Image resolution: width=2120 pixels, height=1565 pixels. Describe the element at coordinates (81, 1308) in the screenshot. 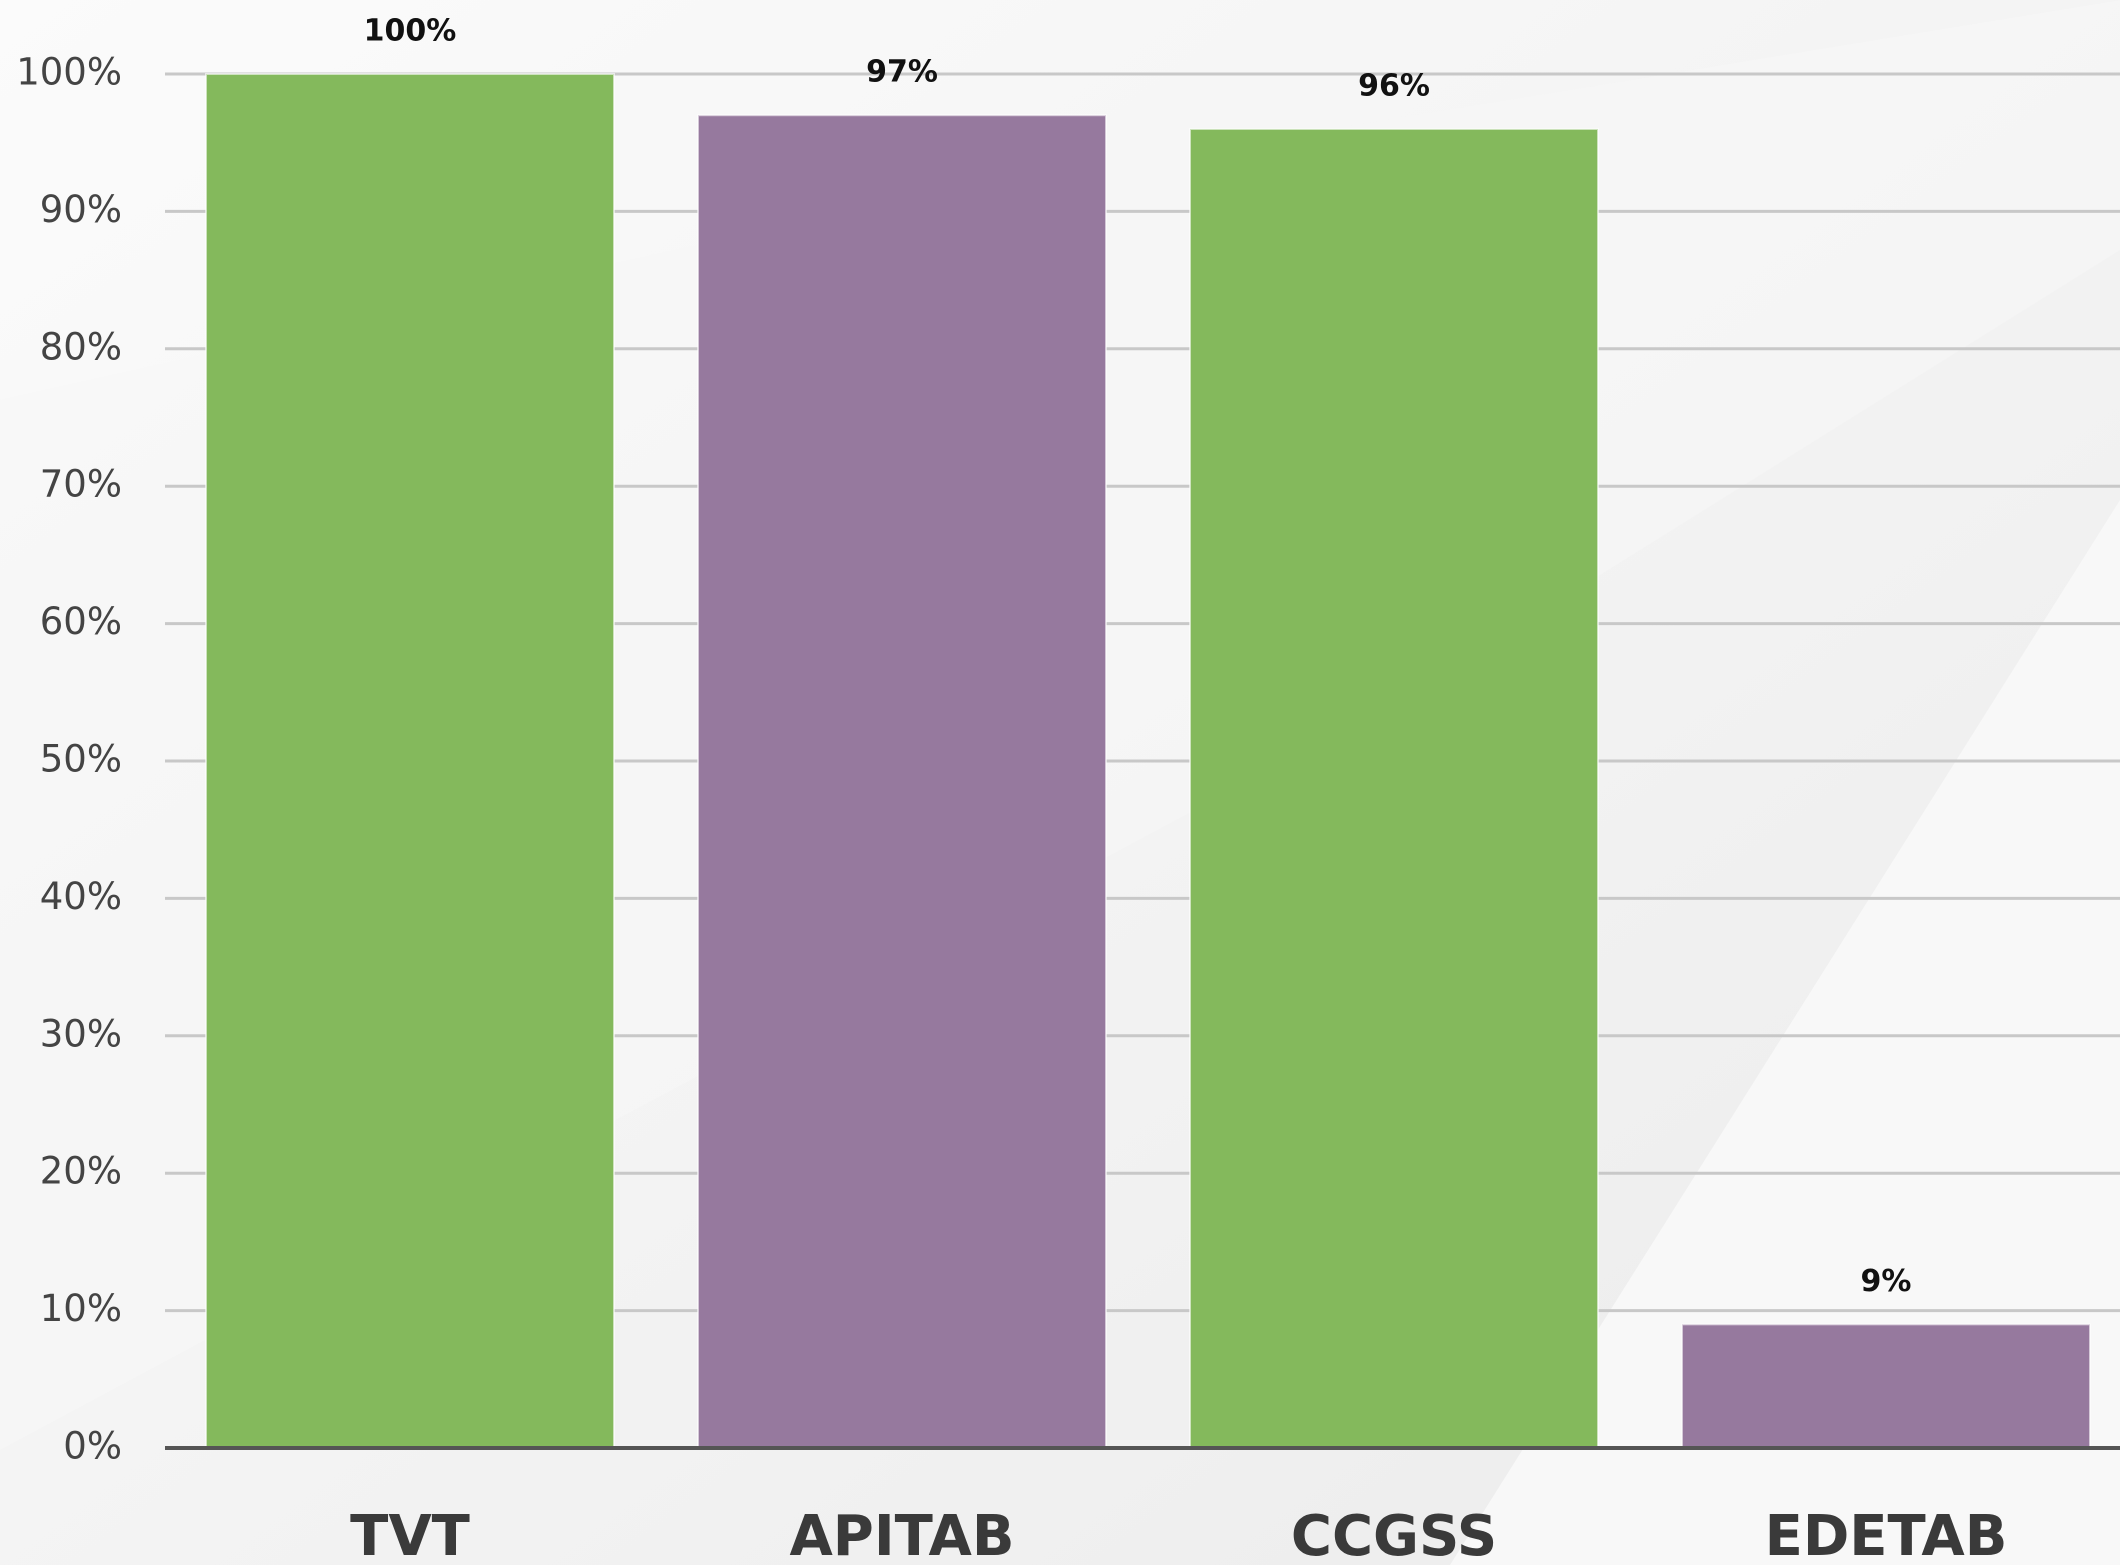

I see `y-tick-label: 10%` at that location.